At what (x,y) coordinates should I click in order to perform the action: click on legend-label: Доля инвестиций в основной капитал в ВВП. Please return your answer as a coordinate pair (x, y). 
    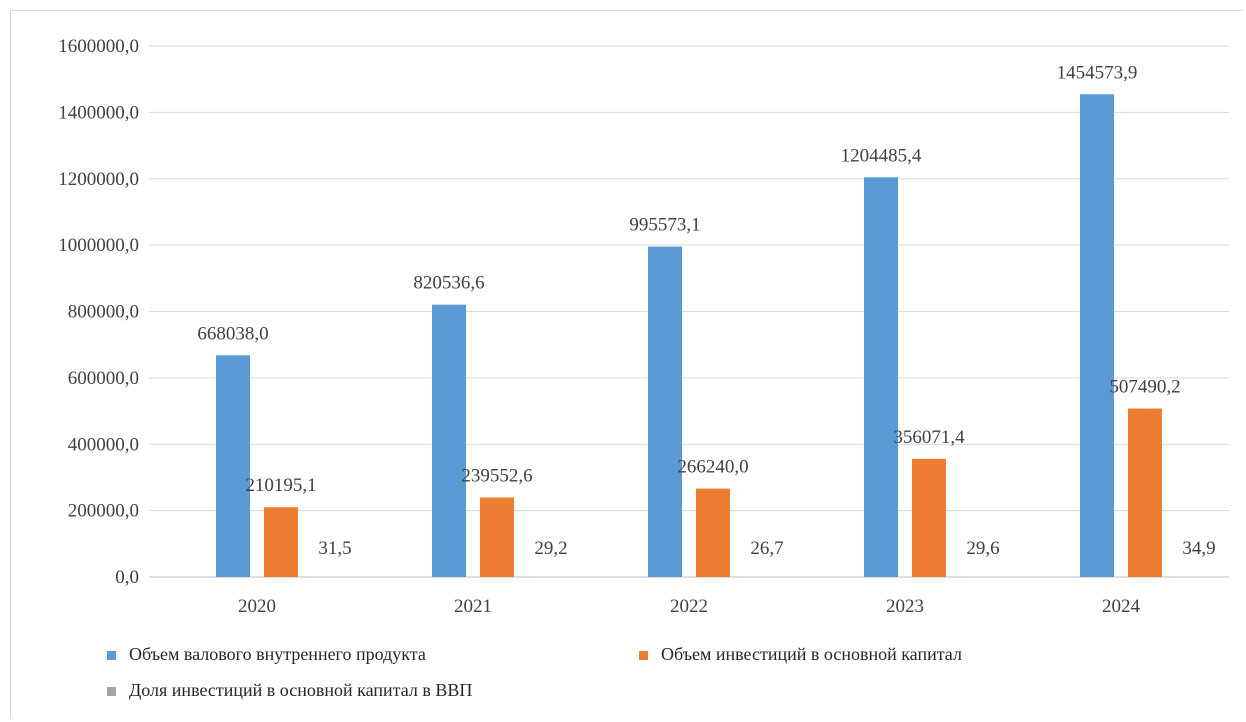
    Looking at the image, I should click on (300, 690).